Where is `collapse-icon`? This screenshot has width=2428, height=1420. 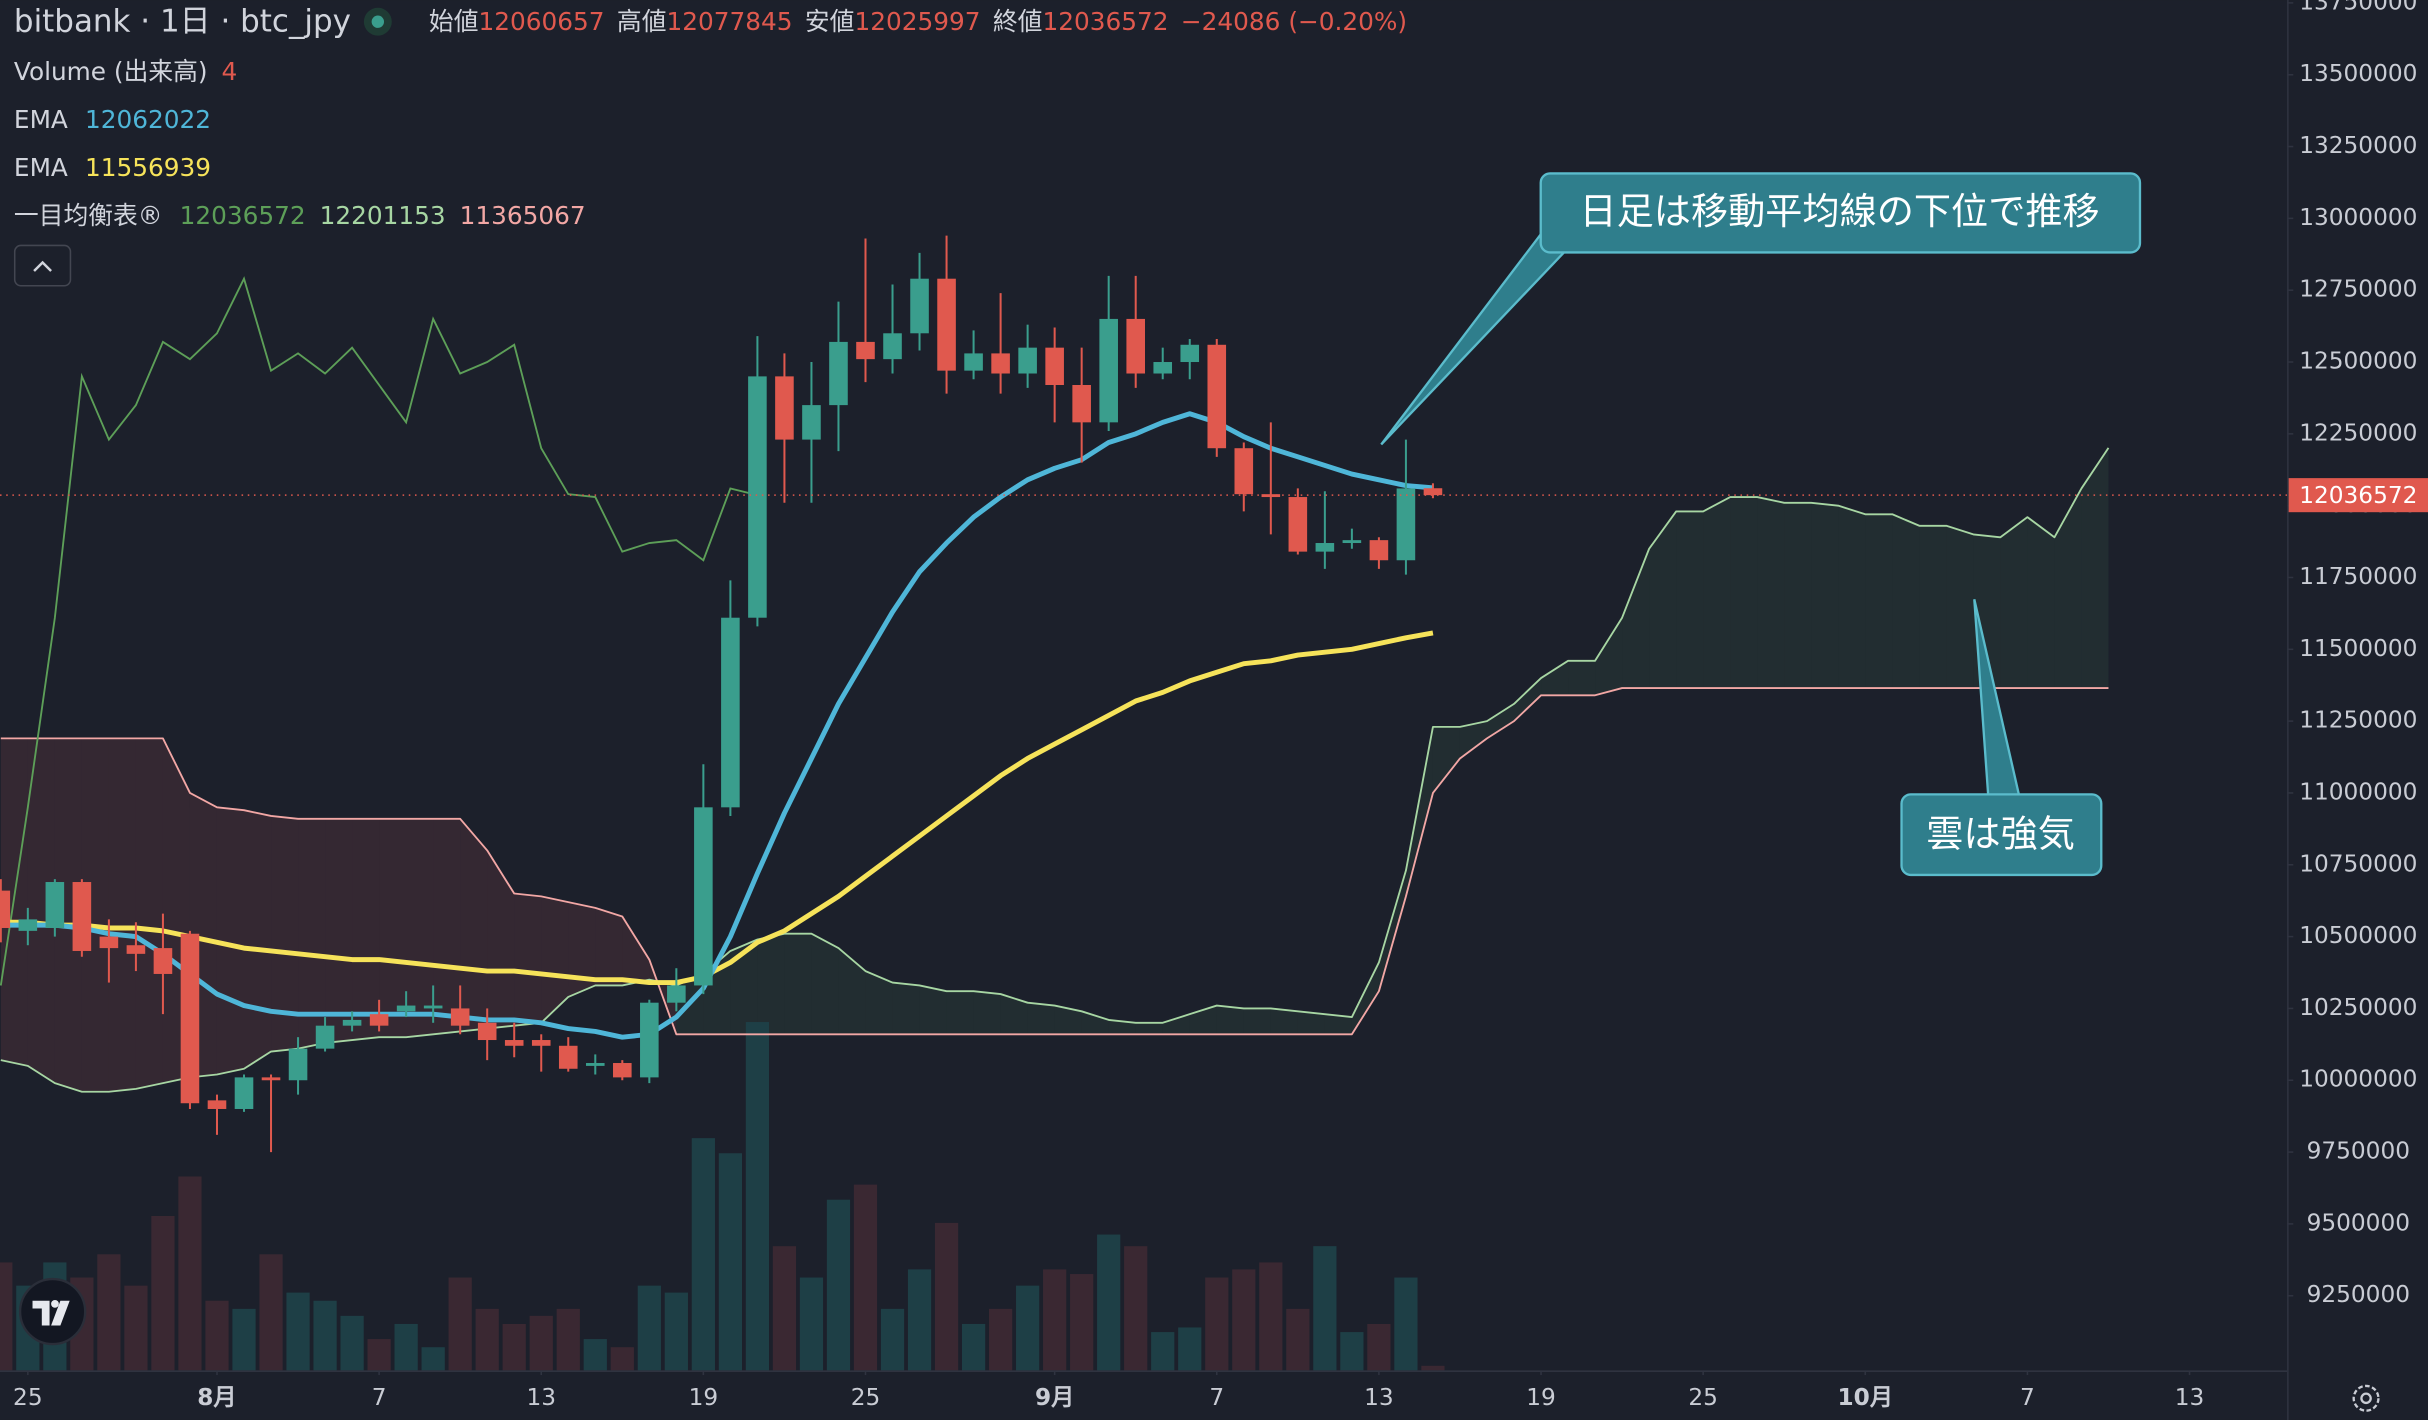
collapse-icon is located at coordinates (42, 266).